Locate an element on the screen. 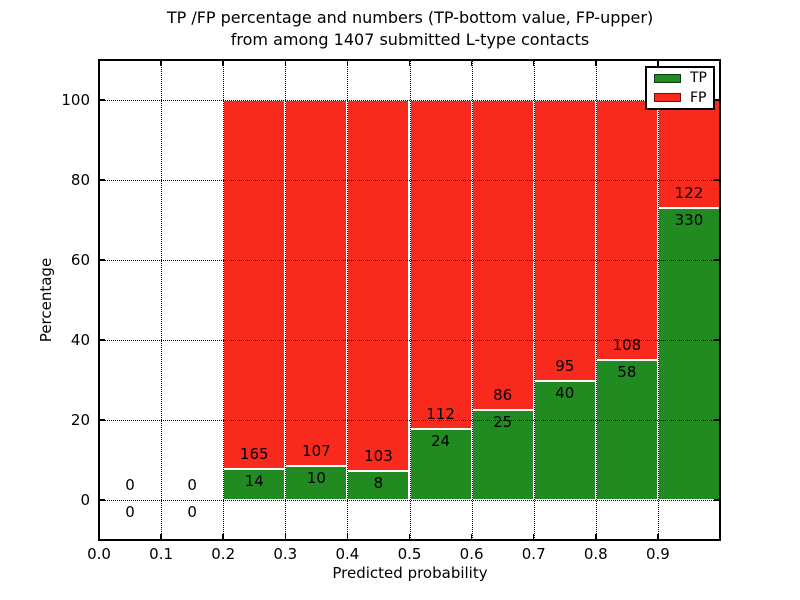 The width and height of the screenshot is (800, 600). y-tick-label: 0 is located at coordinates (85, 500).